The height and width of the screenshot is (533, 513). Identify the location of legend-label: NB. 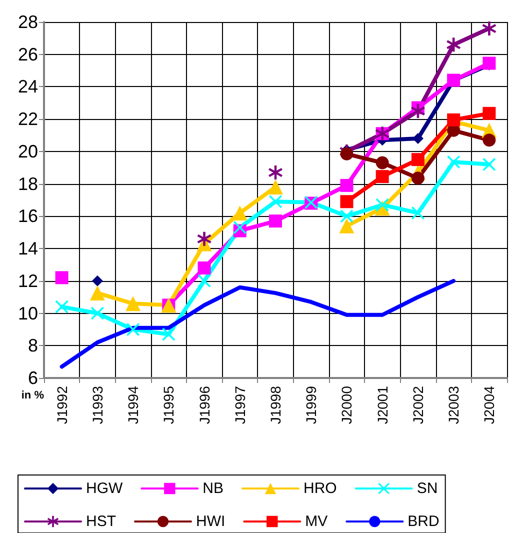
(213, 488).